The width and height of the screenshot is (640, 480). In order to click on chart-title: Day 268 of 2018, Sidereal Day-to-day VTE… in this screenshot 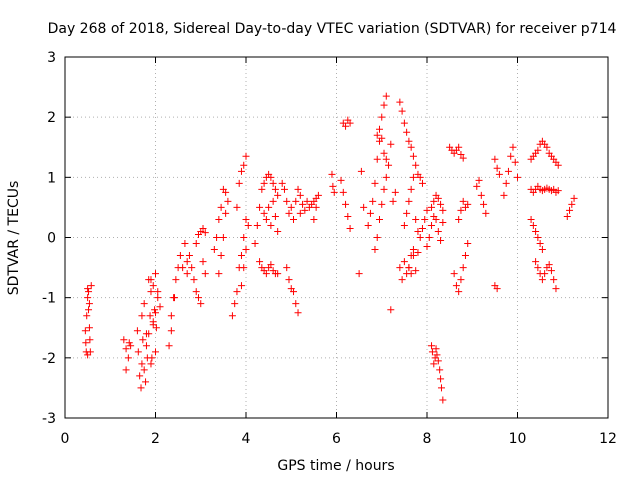, I will do `click(332, 29)`.